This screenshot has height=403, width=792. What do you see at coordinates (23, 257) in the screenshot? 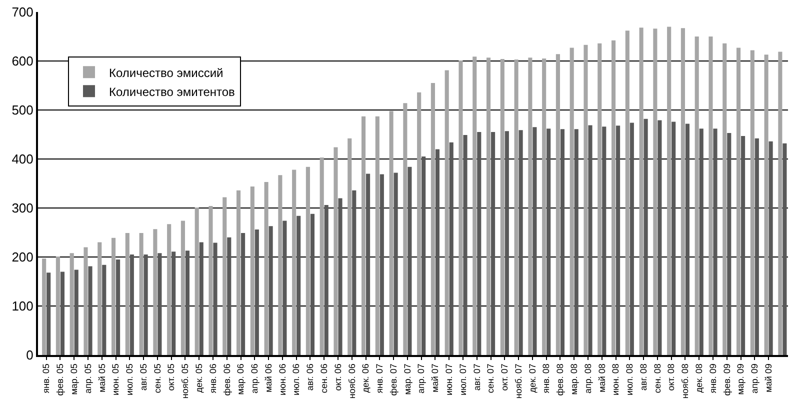
I see `y-tick-label: 200` at bounding box center [23, 257].